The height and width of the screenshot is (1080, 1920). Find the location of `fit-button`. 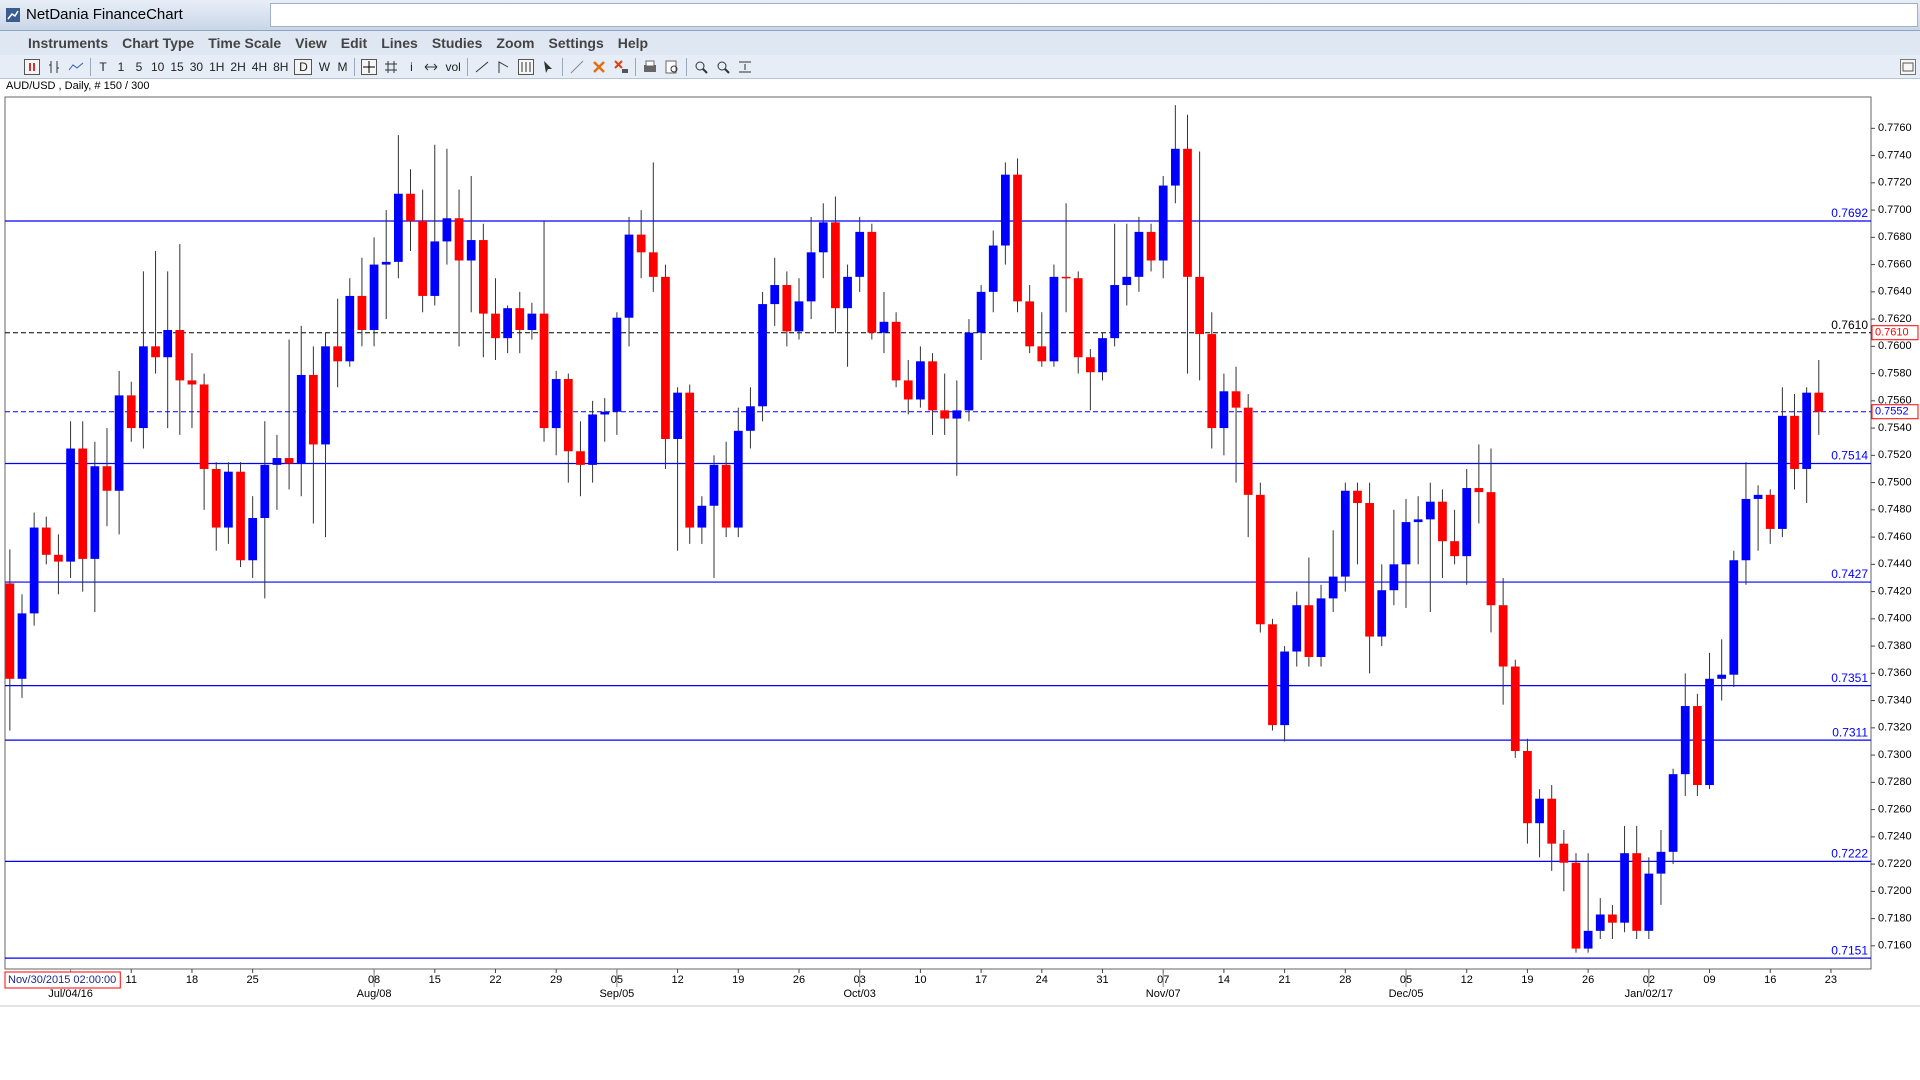

fit-button is located at coordinates (745, 67).